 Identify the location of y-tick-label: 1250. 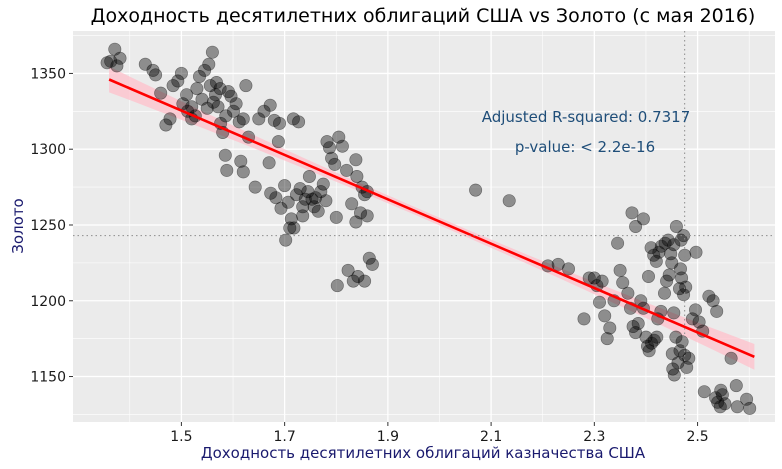
(48, 226).